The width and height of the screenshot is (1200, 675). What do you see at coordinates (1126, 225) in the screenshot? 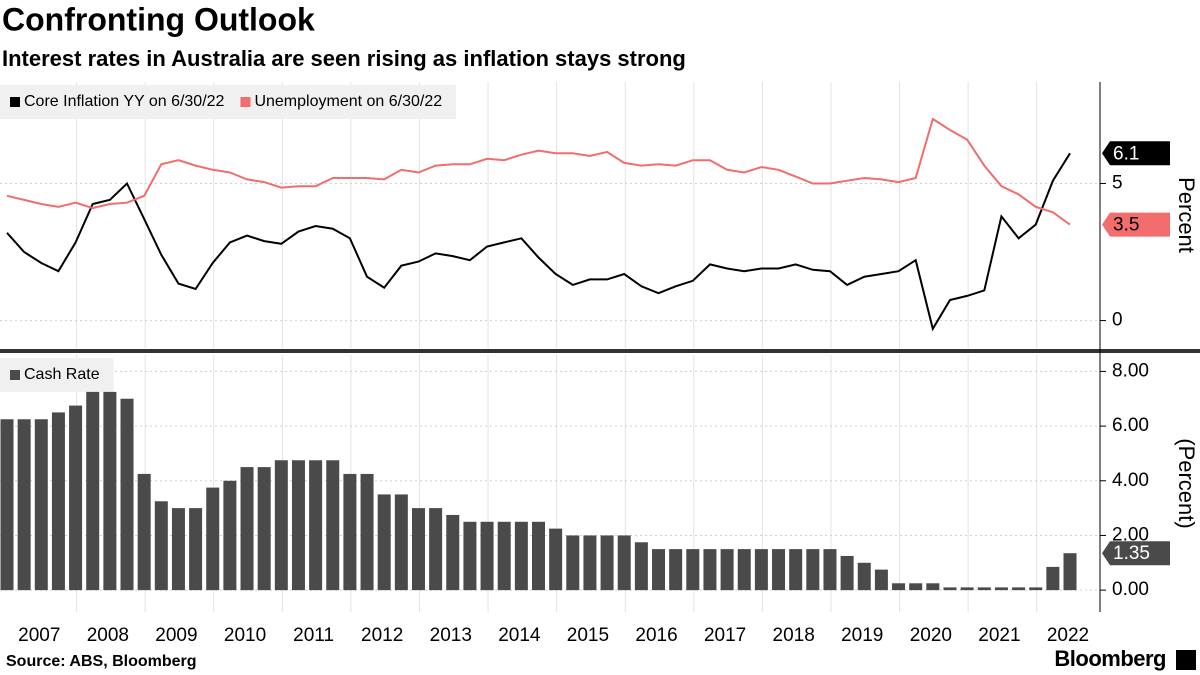
I see `last-value-label: 3.5` at bounding box center [1126, 225].